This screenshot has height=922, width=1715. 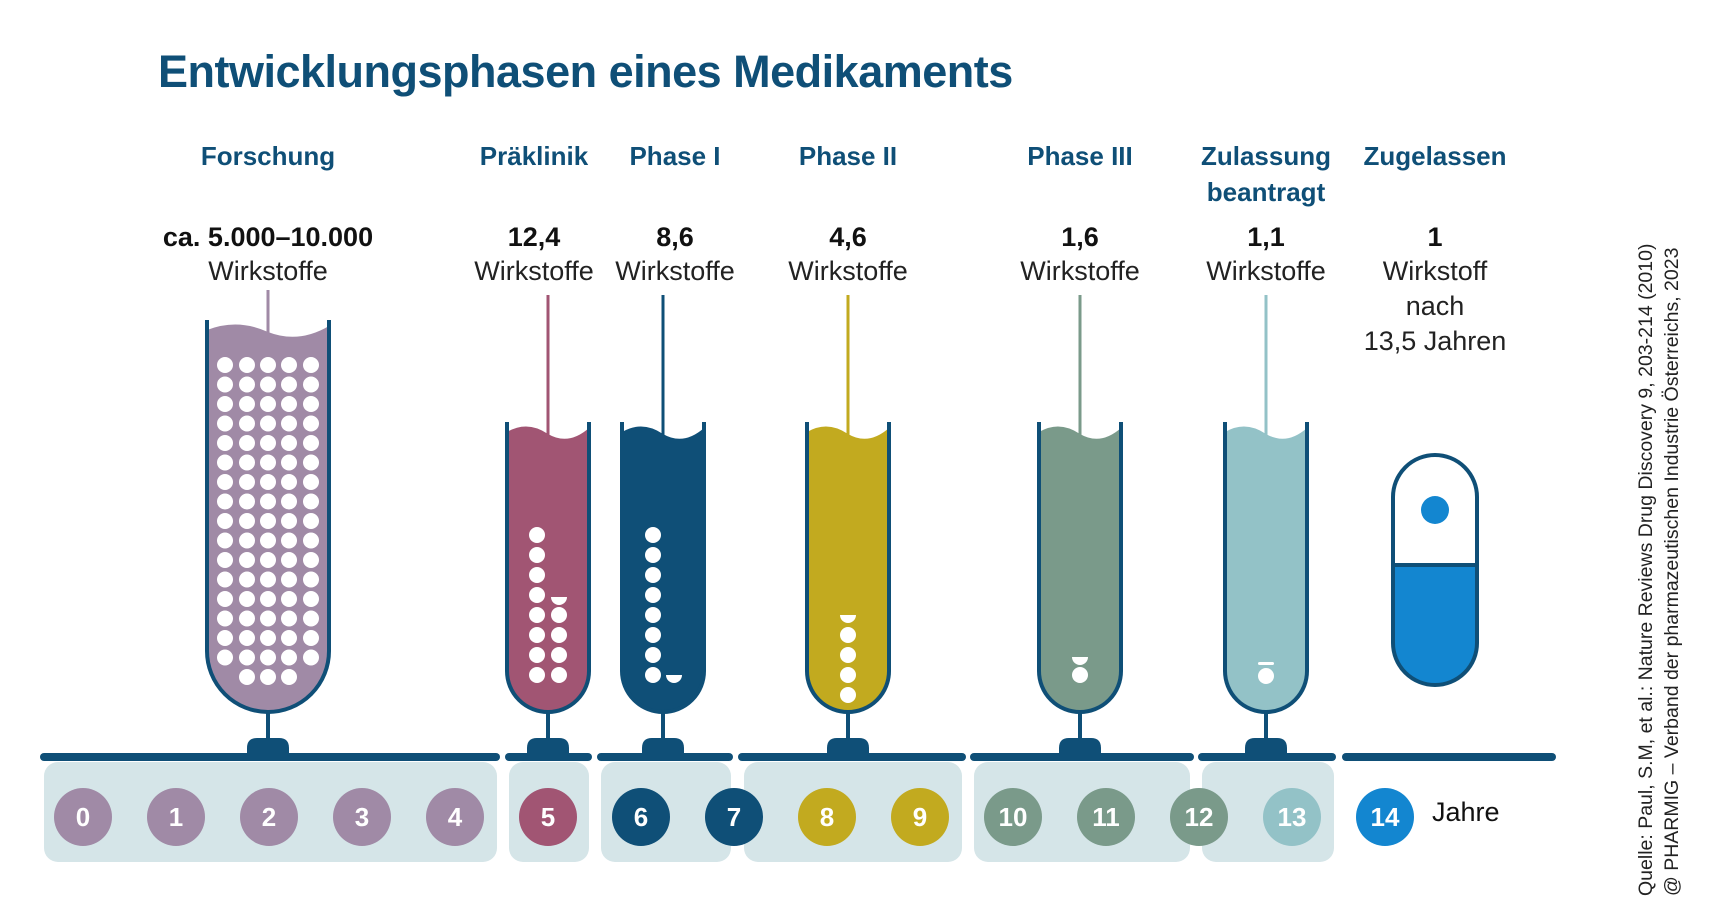 I want to click on count-value: ca. 5.000–10.000, so click(x=268, y=237).